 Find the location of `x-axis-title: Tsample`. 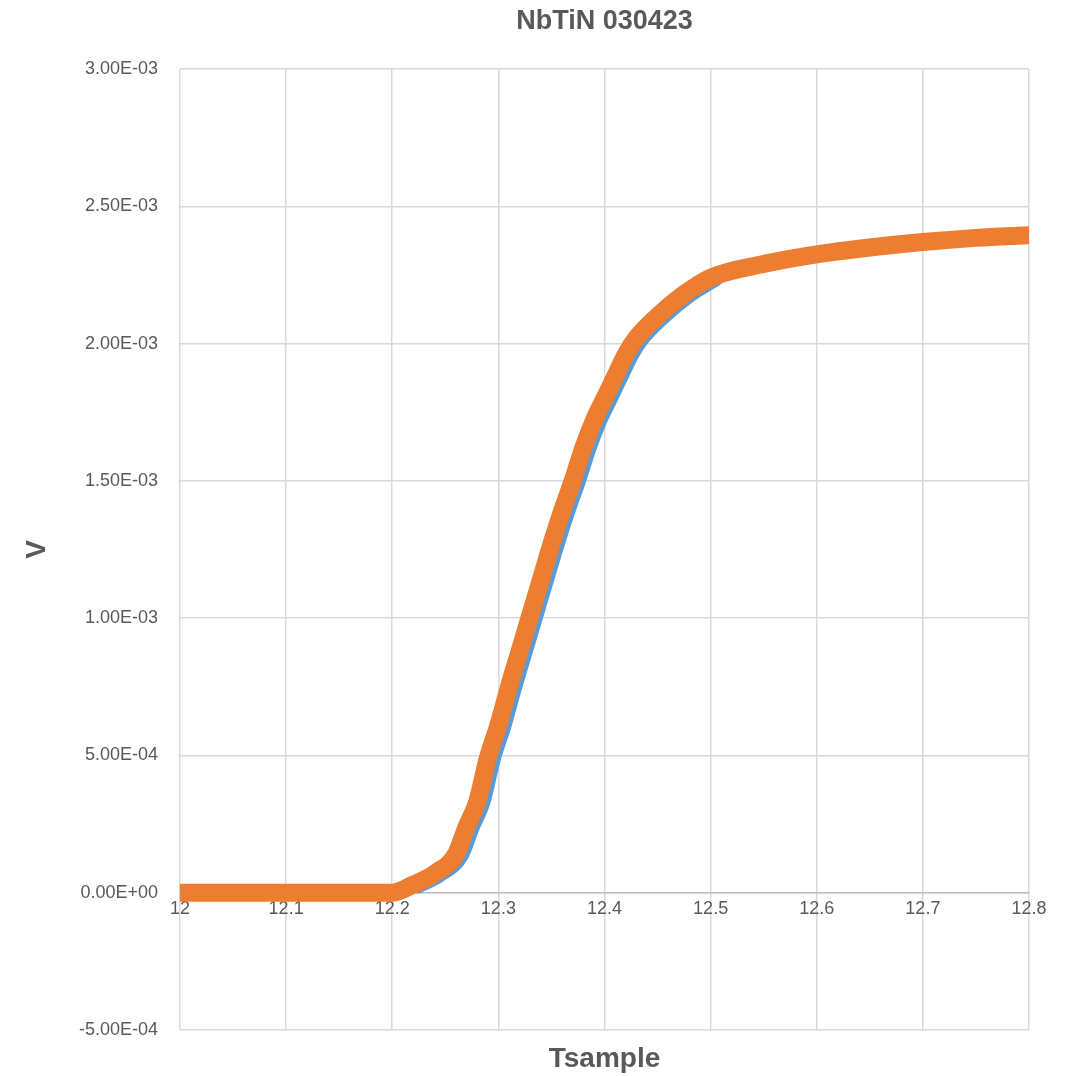

x-axis-title: Tsample is located at coordinates (604, 1057).